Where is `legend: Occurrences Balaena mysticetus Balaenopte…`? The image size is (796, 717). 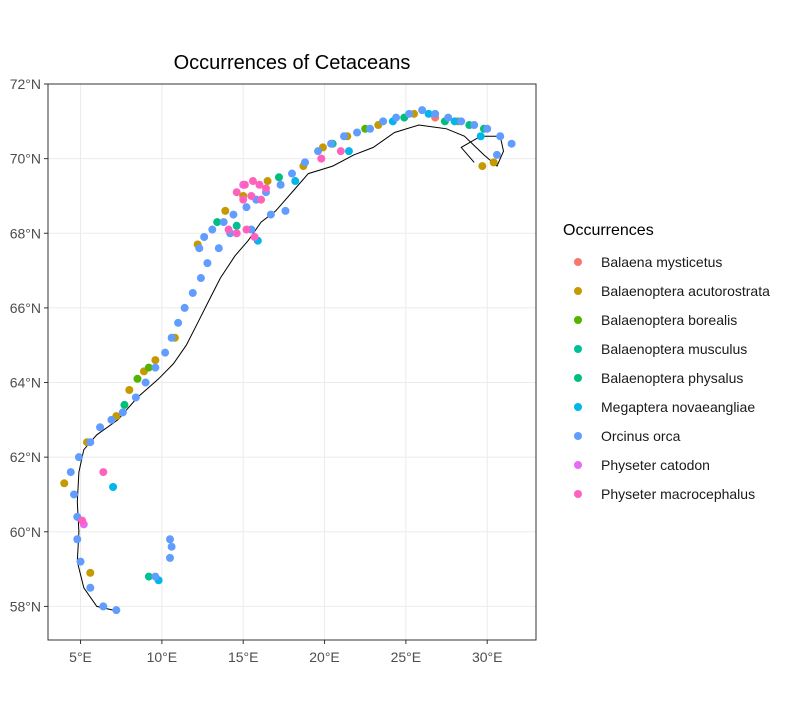
legend: Occurrences Balaena mysticetus Balaenopte… is located at coordinates (666, 362).